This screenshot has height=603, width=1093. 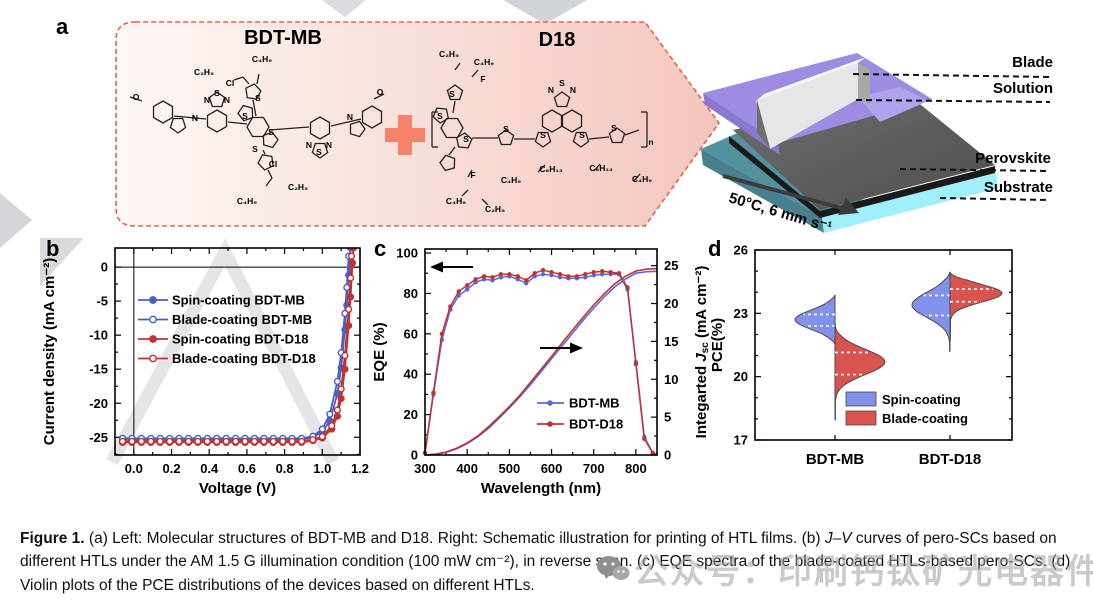 What do you see at coordinates (671, 265) in the screenshot?
I see `y-right-tick-label: 25` at bounding box center [671, 265].